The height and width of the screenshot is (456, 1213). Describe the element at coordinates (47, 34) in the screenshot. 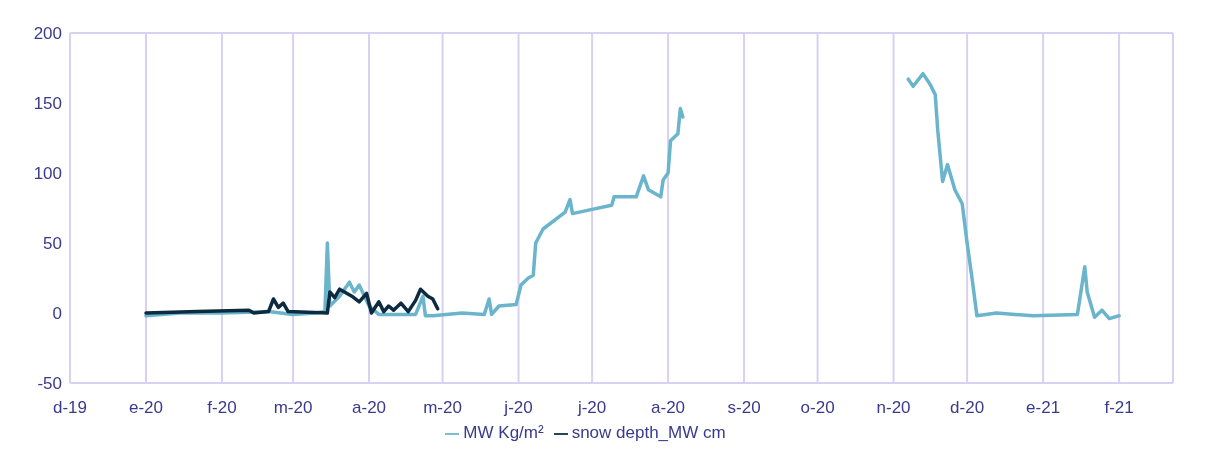

I see `y-tick-label: 200` at that location.